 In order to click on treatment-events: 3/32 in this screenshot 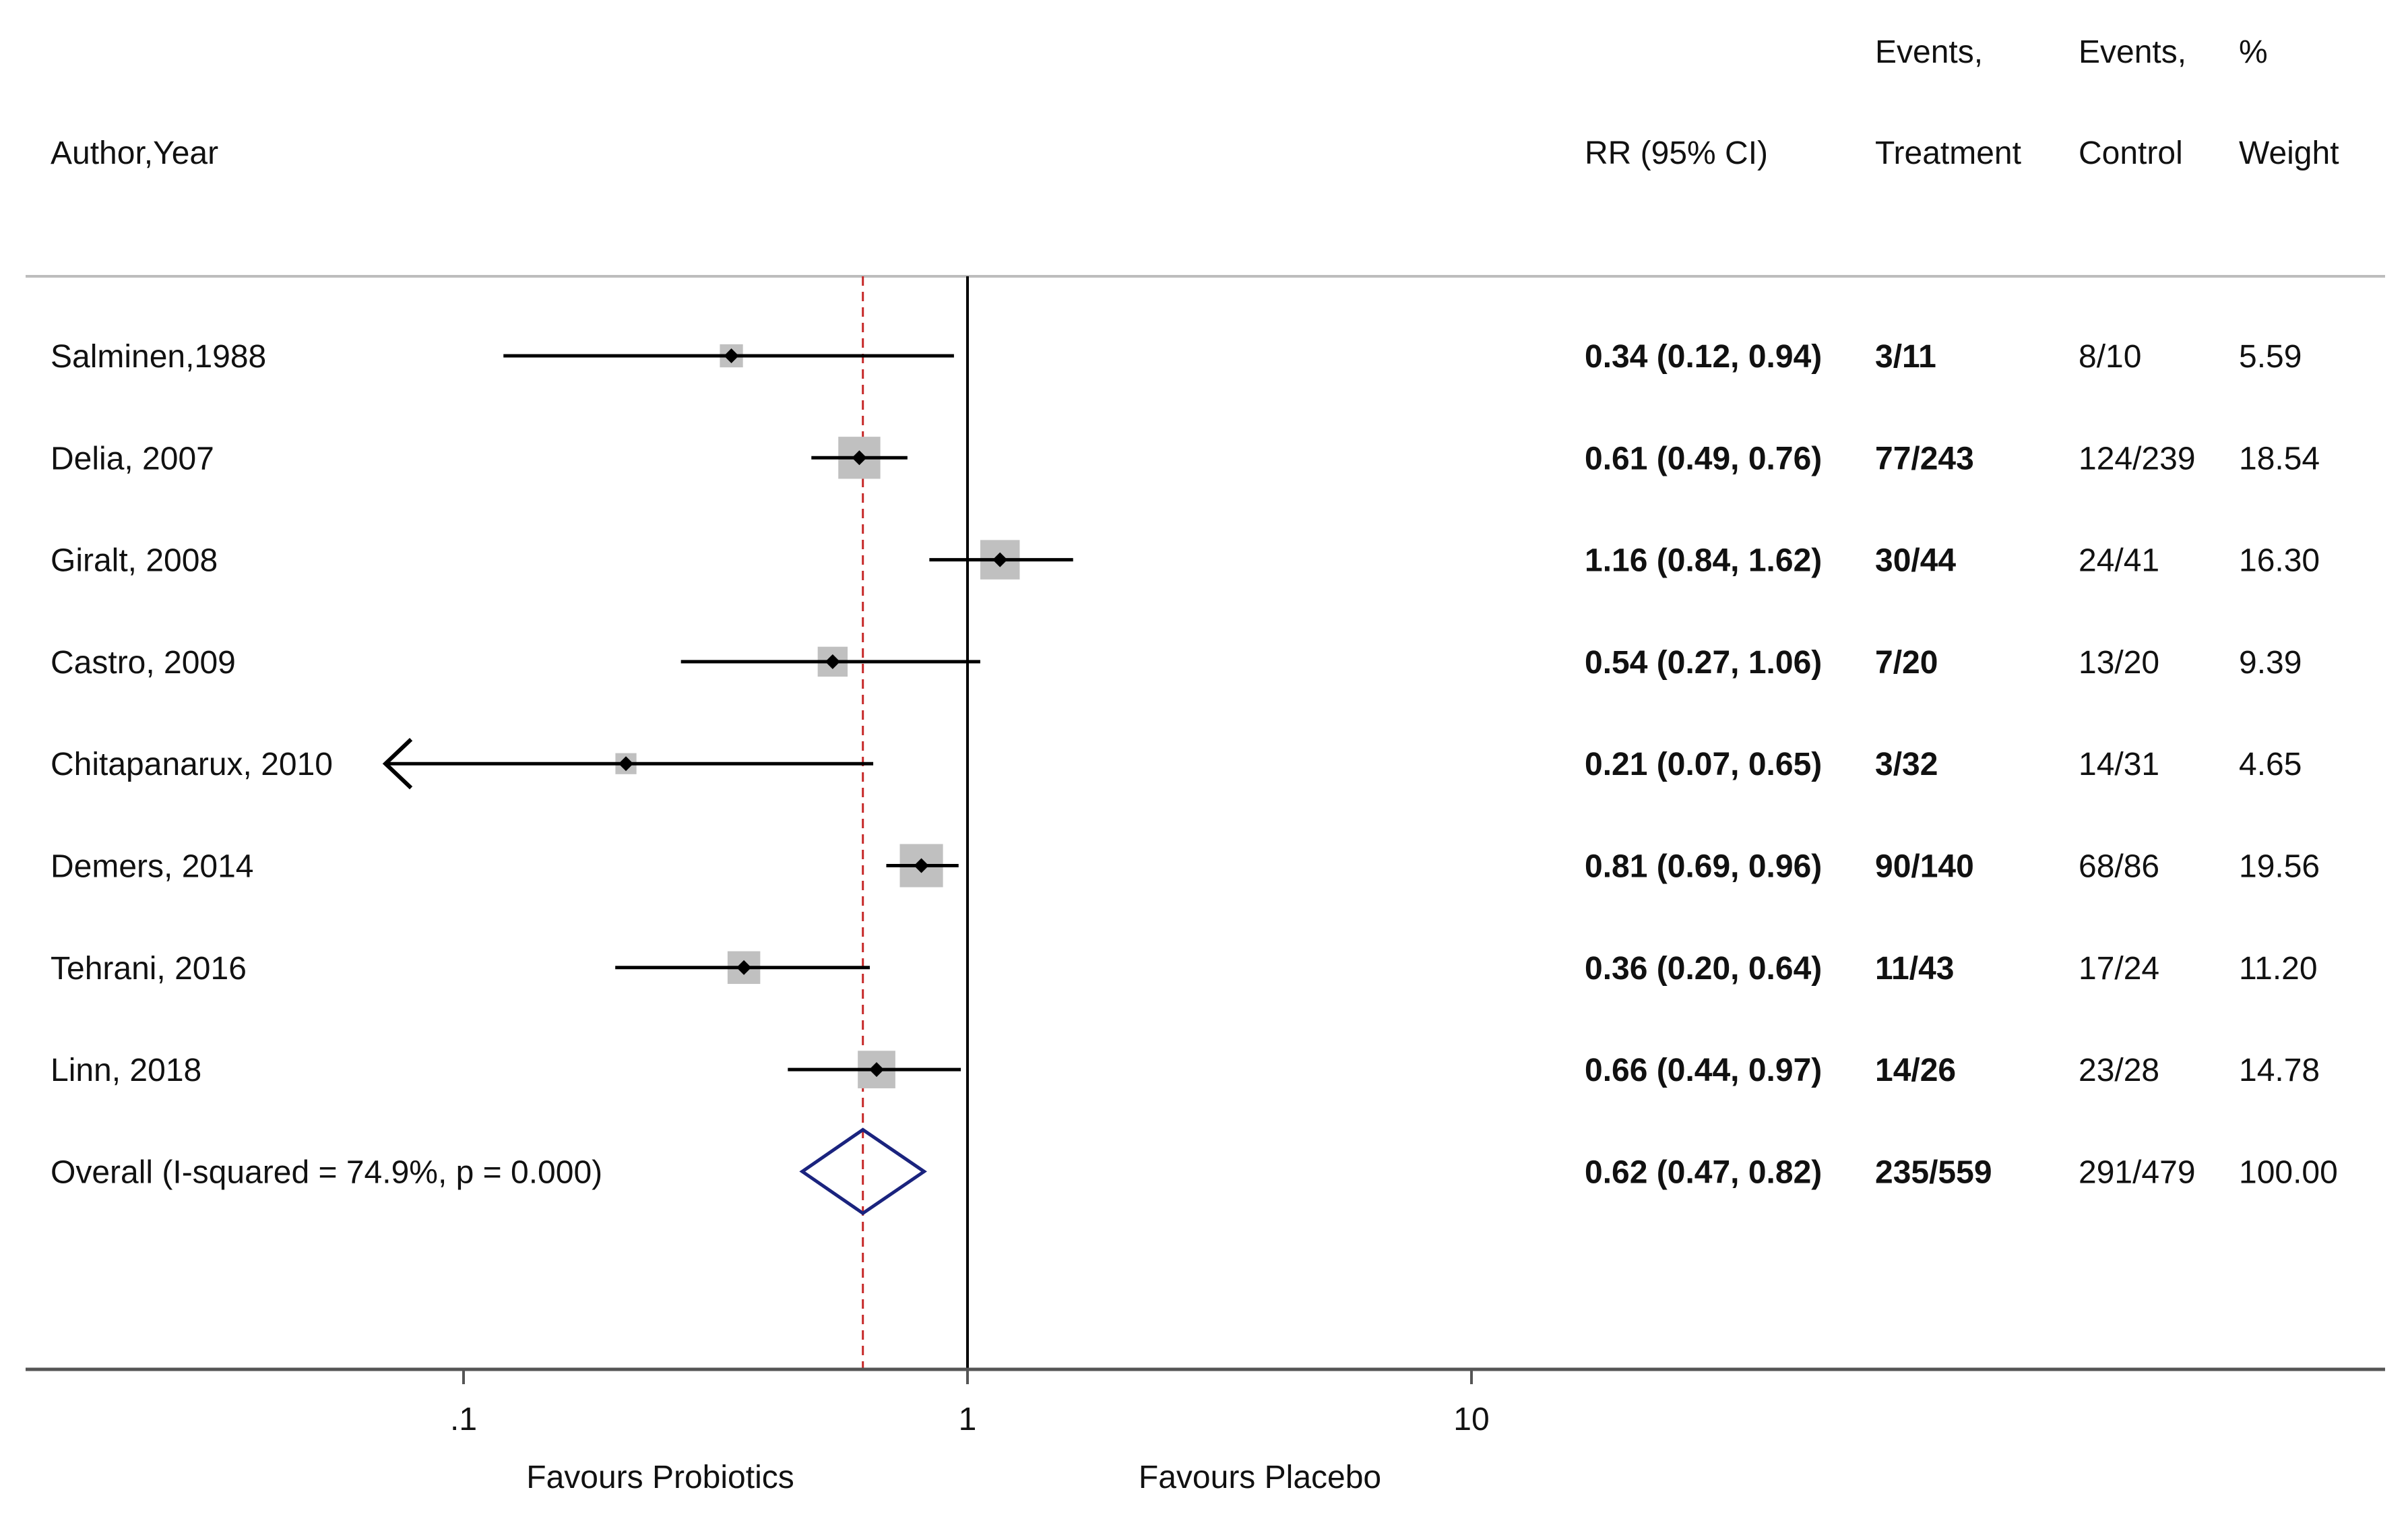, I will do `click(1907, 764)`.